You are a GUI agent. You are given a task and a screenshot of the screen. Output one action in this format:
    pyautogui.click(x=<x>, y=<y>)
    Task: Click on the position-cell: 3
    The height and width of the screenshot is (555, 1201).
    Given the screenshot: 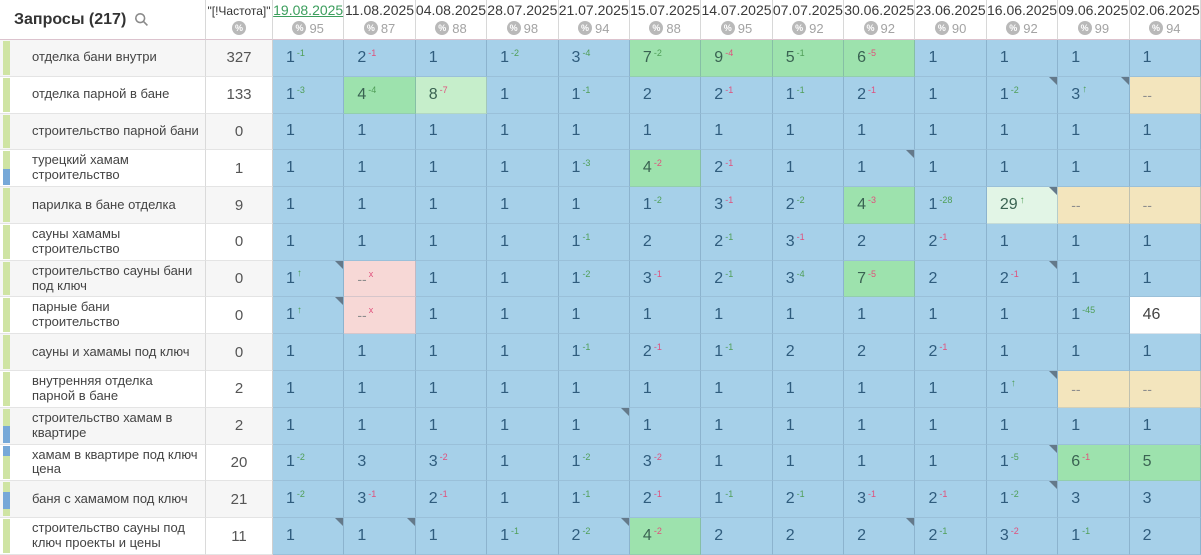 What is the action you would take?
    pyautogui.click(x=1165, y=500)
    